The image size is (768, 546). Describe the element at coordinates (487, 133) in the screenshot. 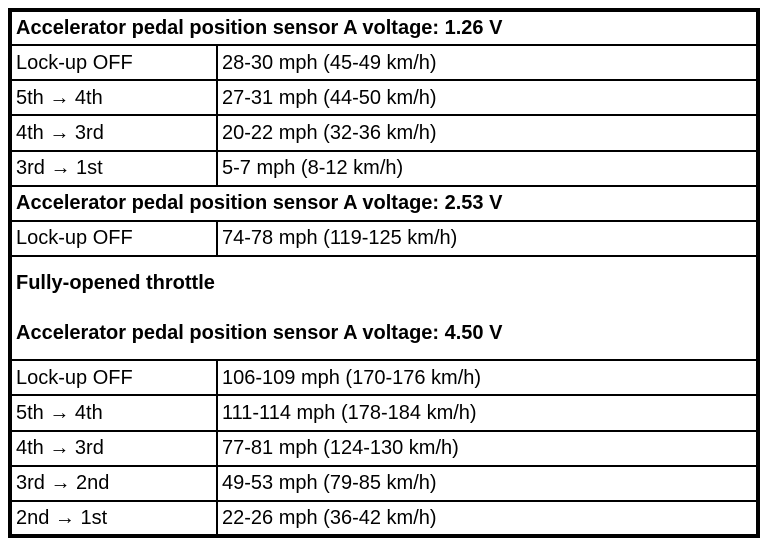

I see `value-cell: 20-22 mph (32-36 km/h)` at that location.